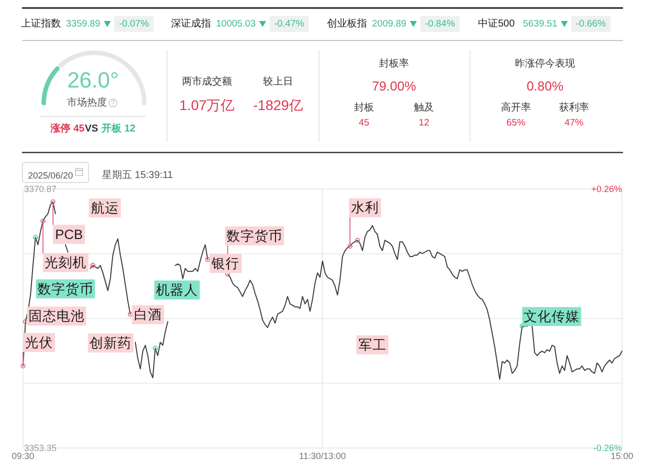 This screenshot has width=655, height=468. What do you see at coordinates (289, 24) in the screenshot?
I see `text: -0.47%` at bounding box center [289, 24].